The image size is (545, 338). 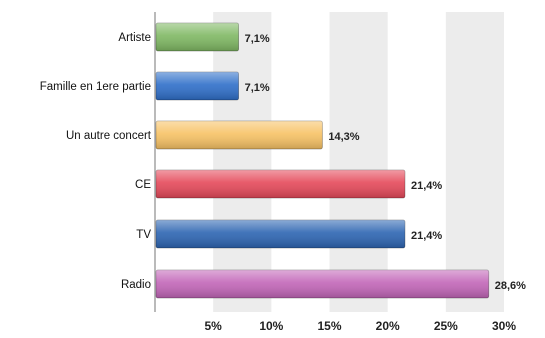 What do you see at coordinates (388, 326) in the screenshot?
I see `x-tick-label: 20%` at bounding box center [388, 326].